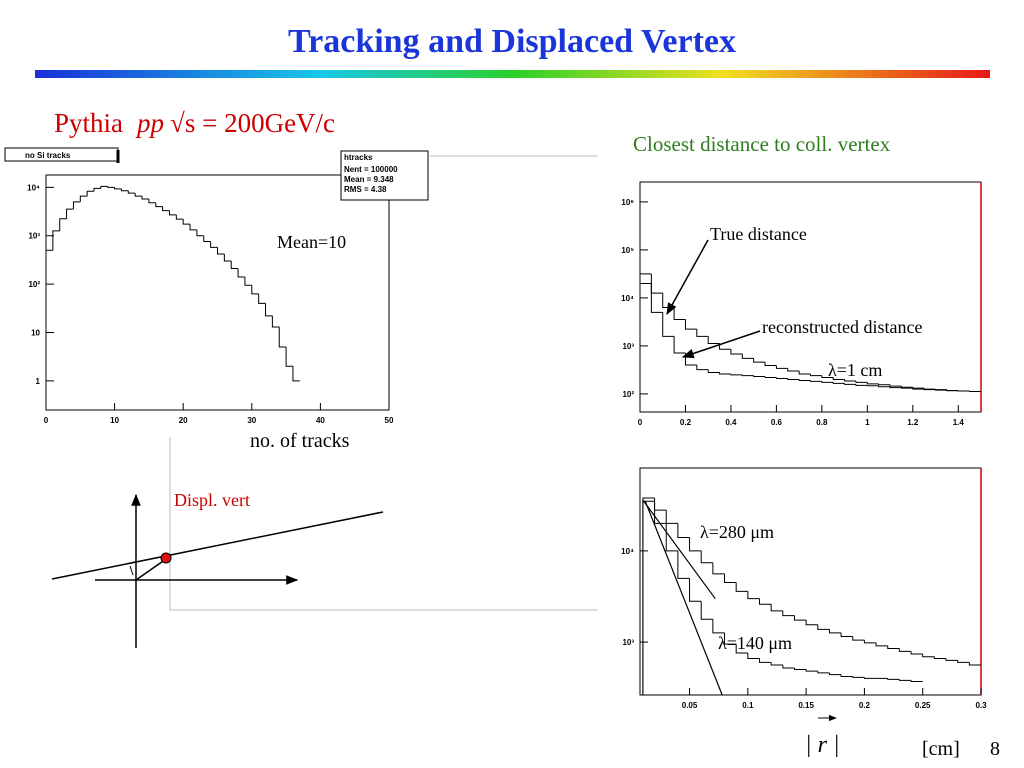 The height and width of the screenshot is (768, 1024). Describe the element at coordinates (114, 420) in the screenshot. I see `x-tick-label: 10` at that location.